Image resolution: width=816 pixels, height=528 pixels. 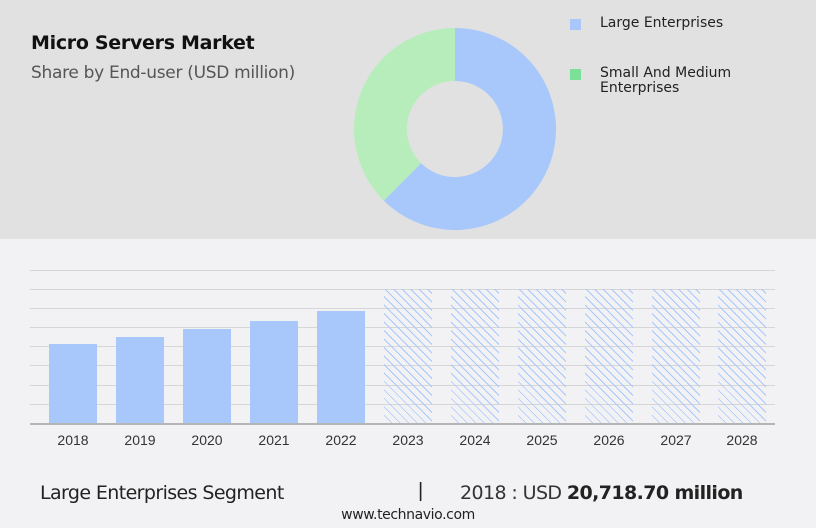 I want to click on bar-2027-forecast, so click(x=676, y=356).